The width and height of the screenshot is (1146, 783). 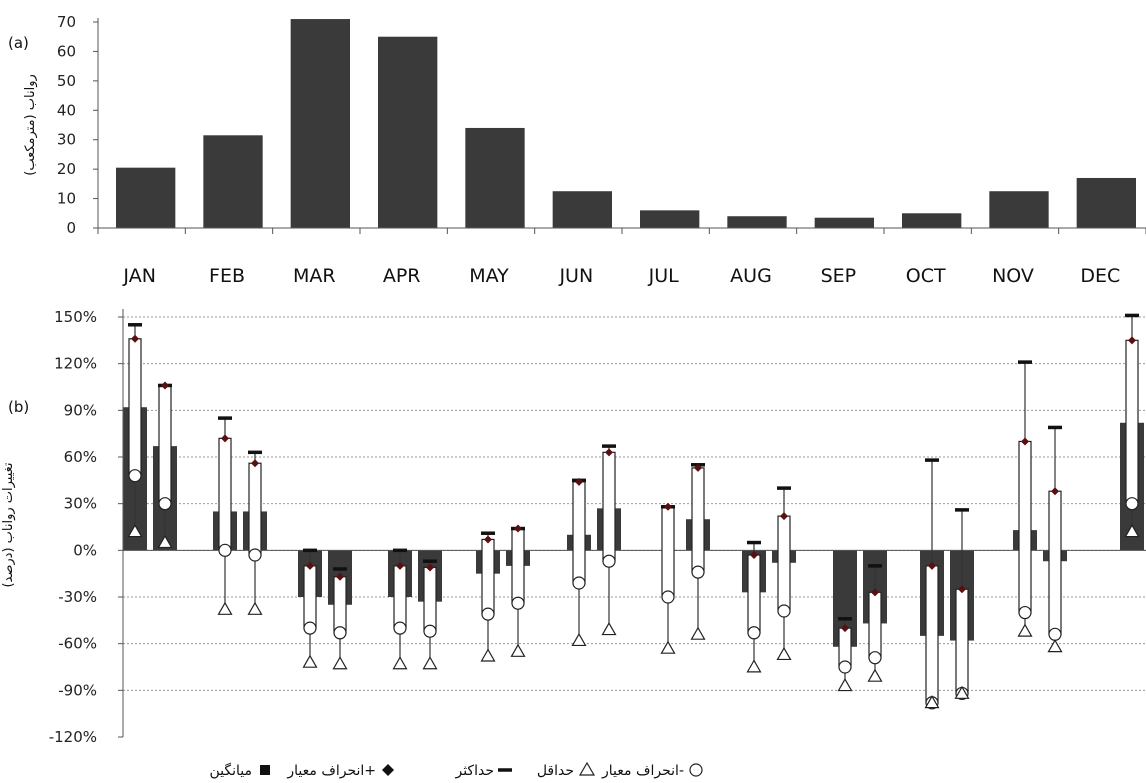 What do you see at coordinates (66, 199) in the screenshot?
I see `panel-a-y-tick-label: 10` at bounding box center [66, 199].